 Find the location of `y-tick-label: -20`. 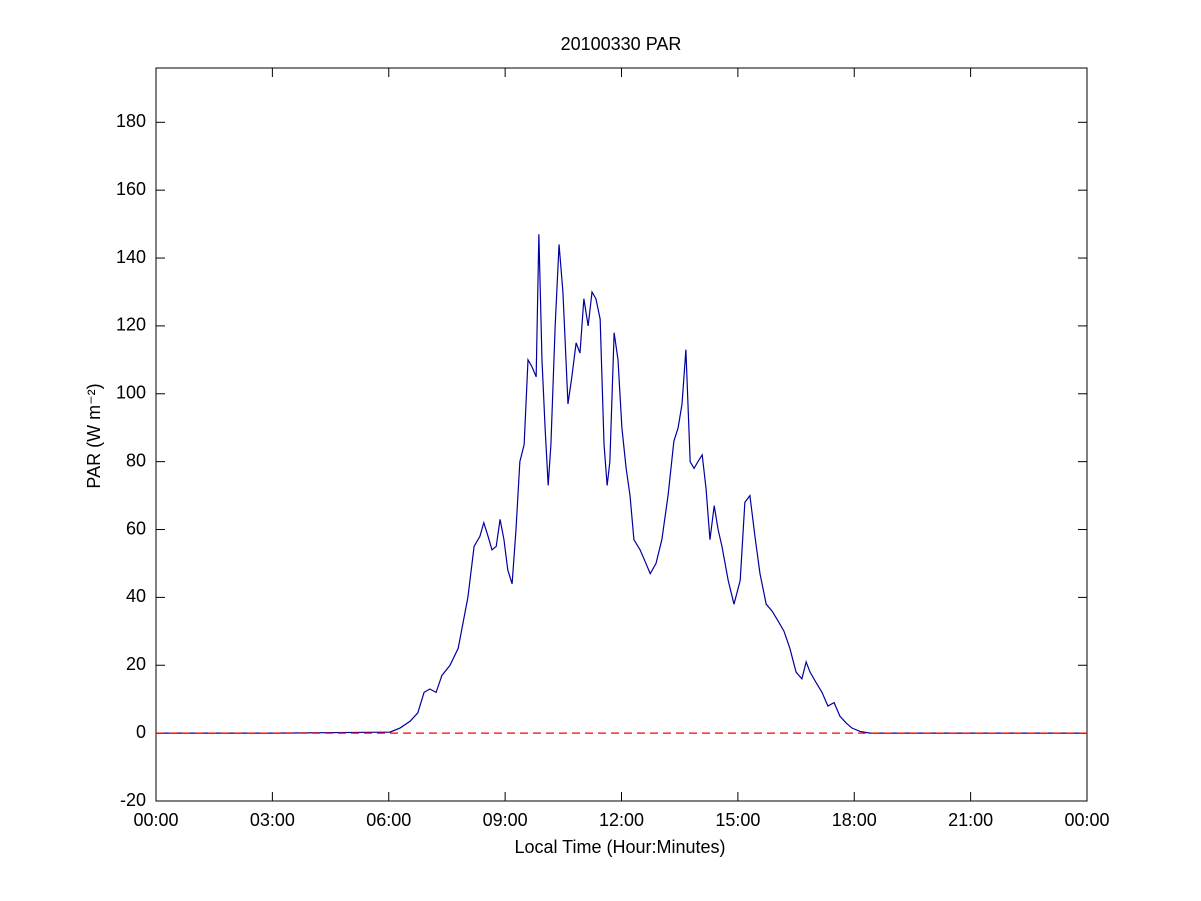

y-tick-label: -20 is located at coordinates (133, 800).